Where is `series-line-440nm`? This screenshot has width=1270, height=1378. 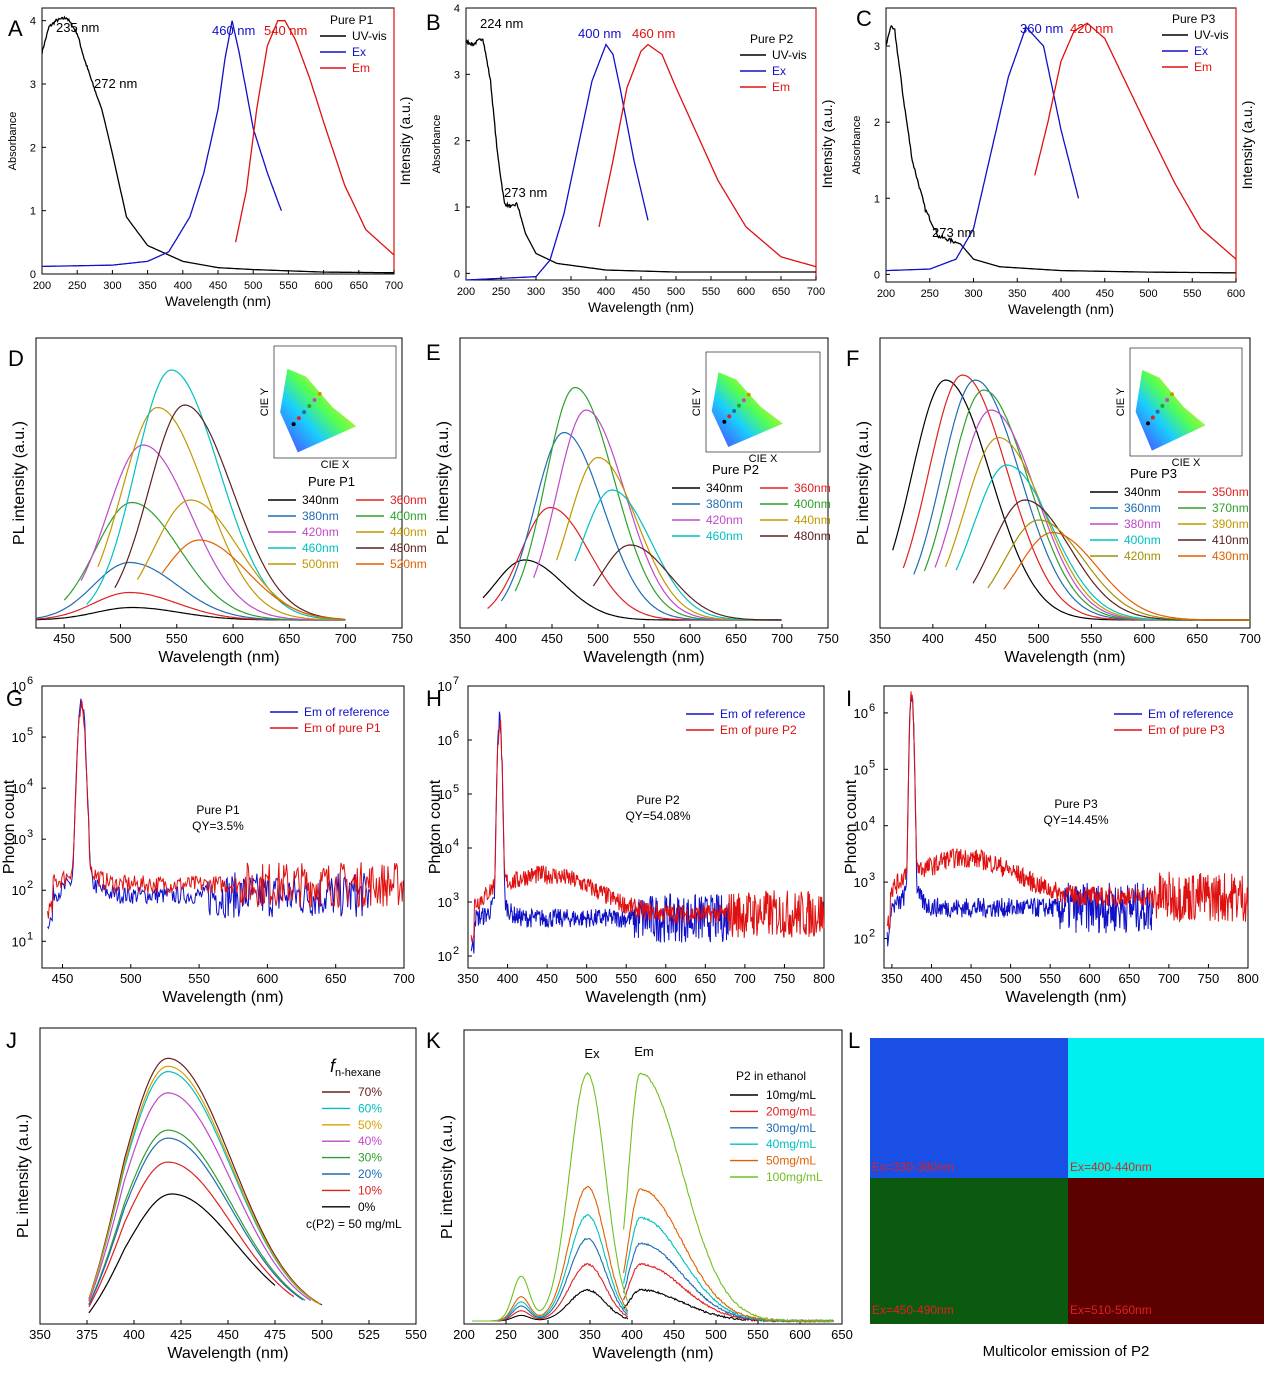 series-line-440nm is located at coordinates (669, 538).